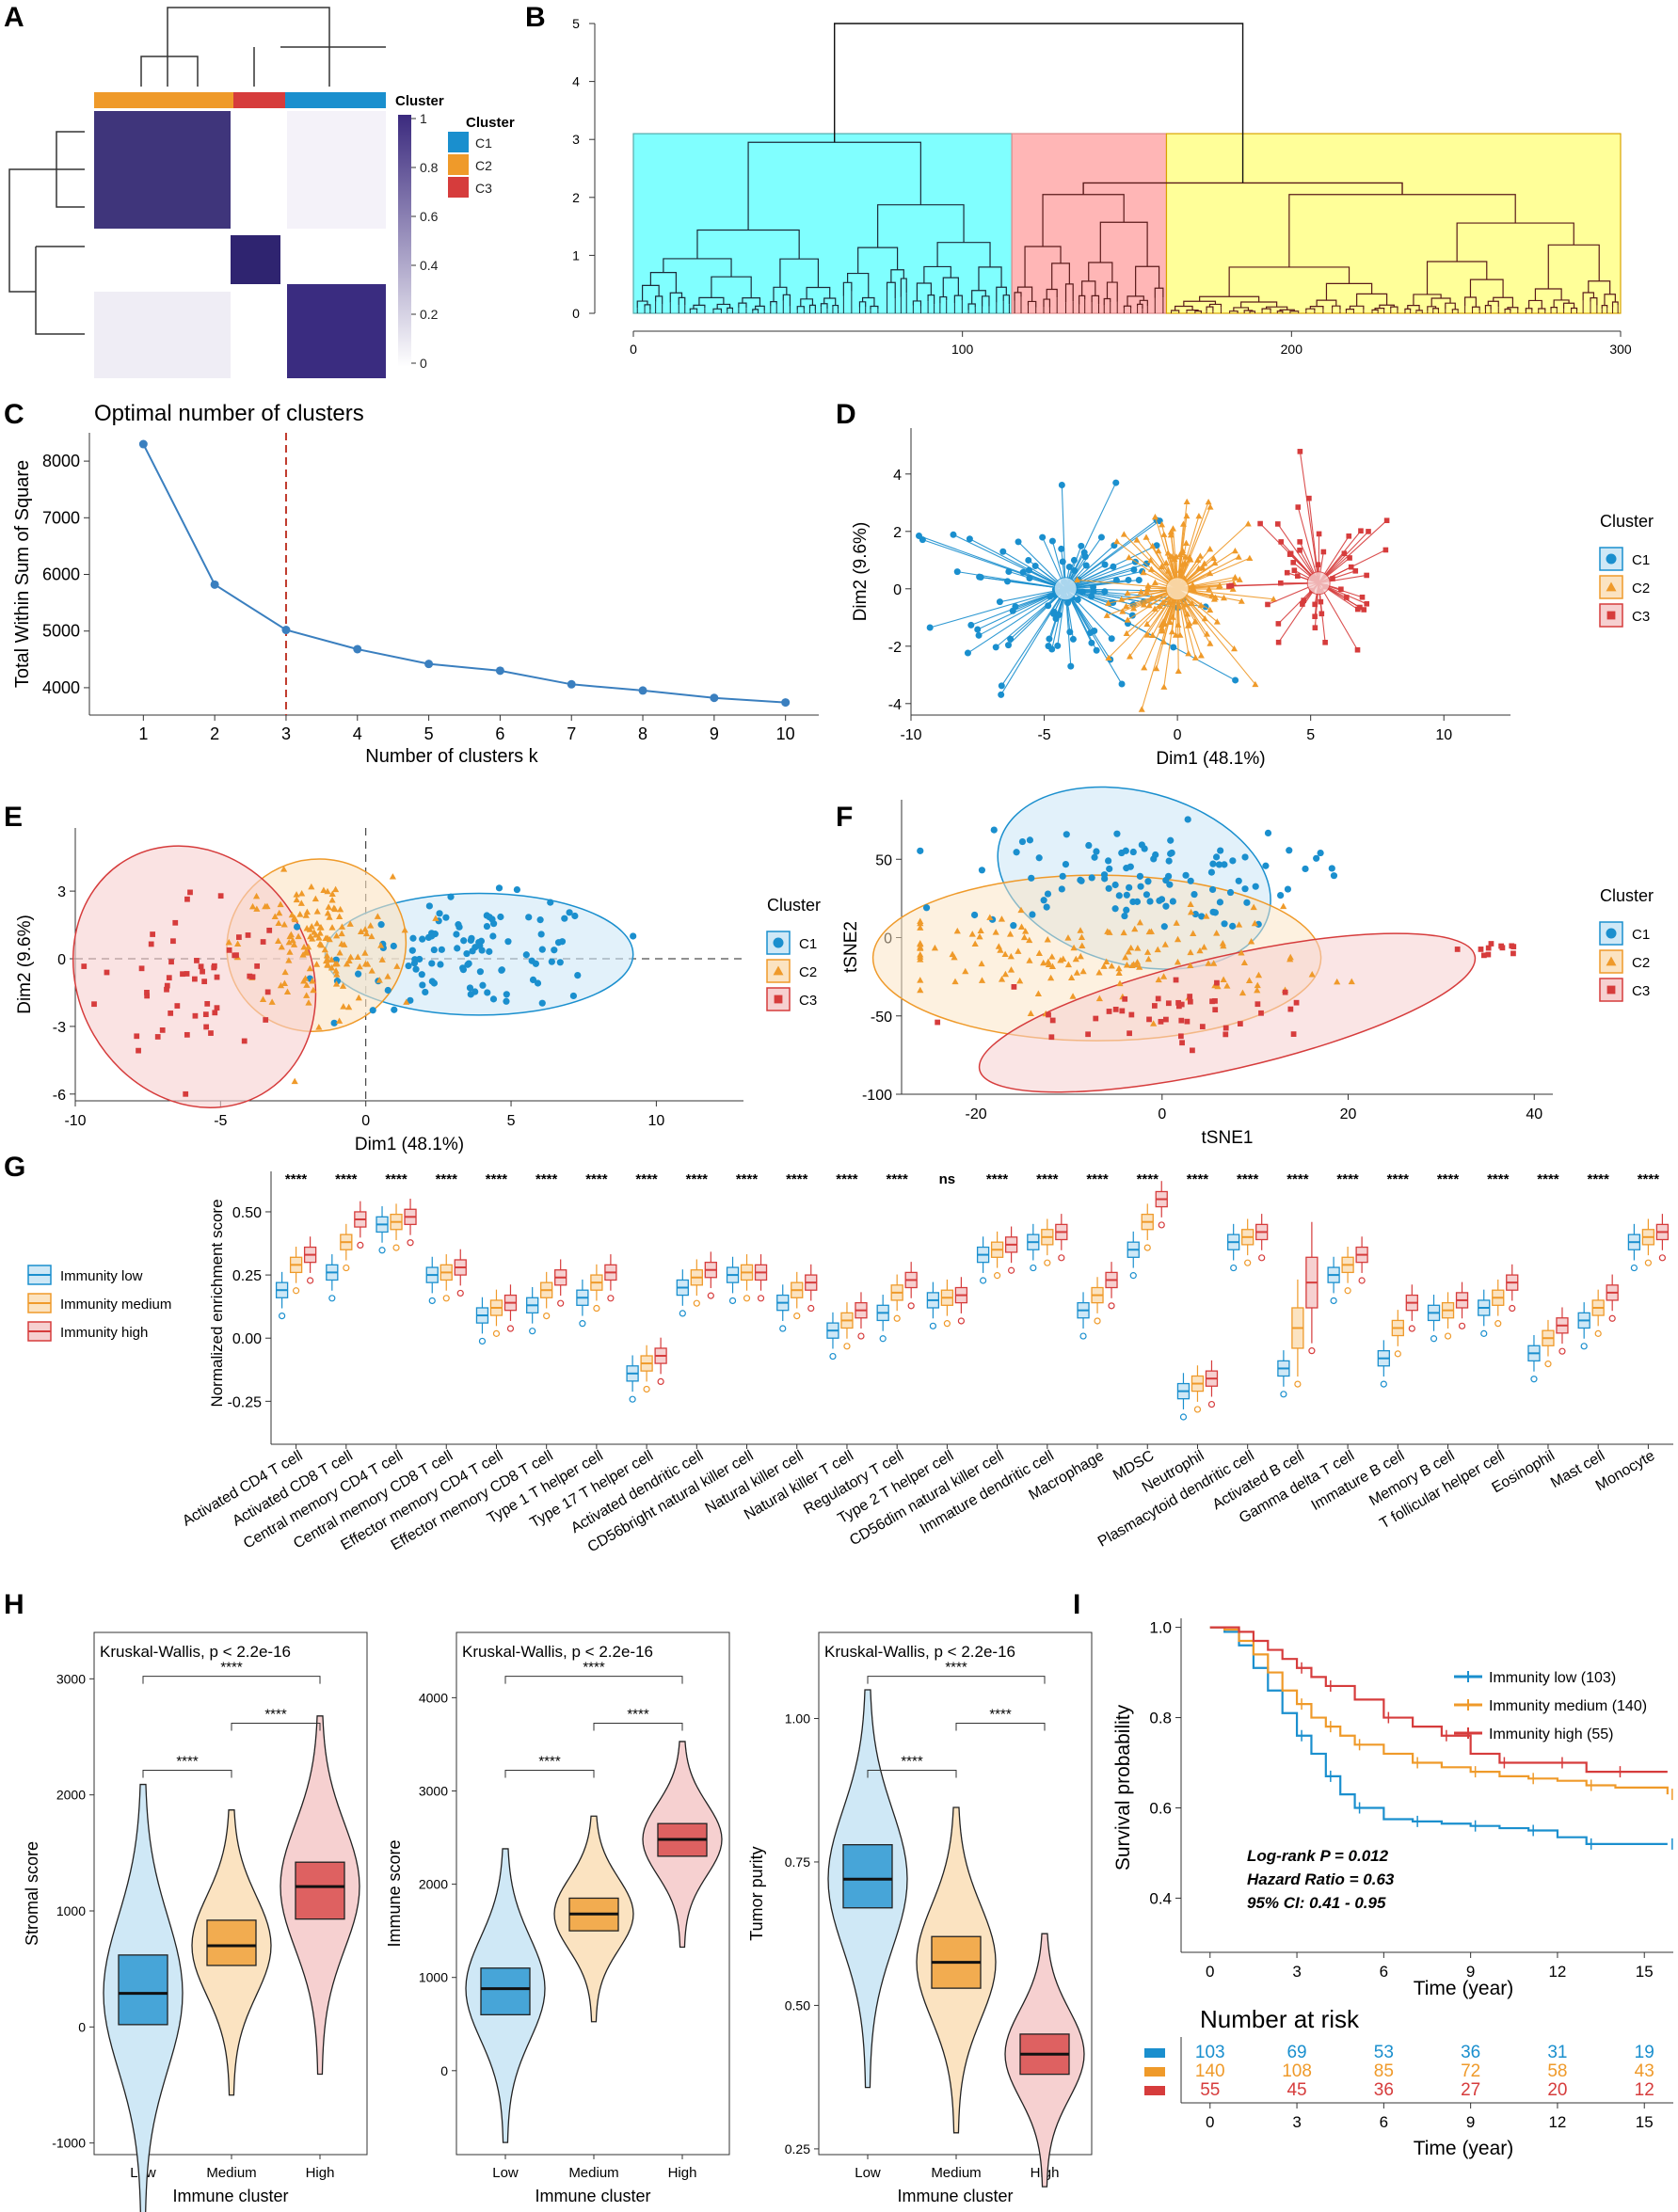 This screenshot has width=1678, height=2212. What do you see at coordinates (1348, 1114) in the screenshot?
I see `x-tick-label: 20` at bounding box center [1348, 1114].